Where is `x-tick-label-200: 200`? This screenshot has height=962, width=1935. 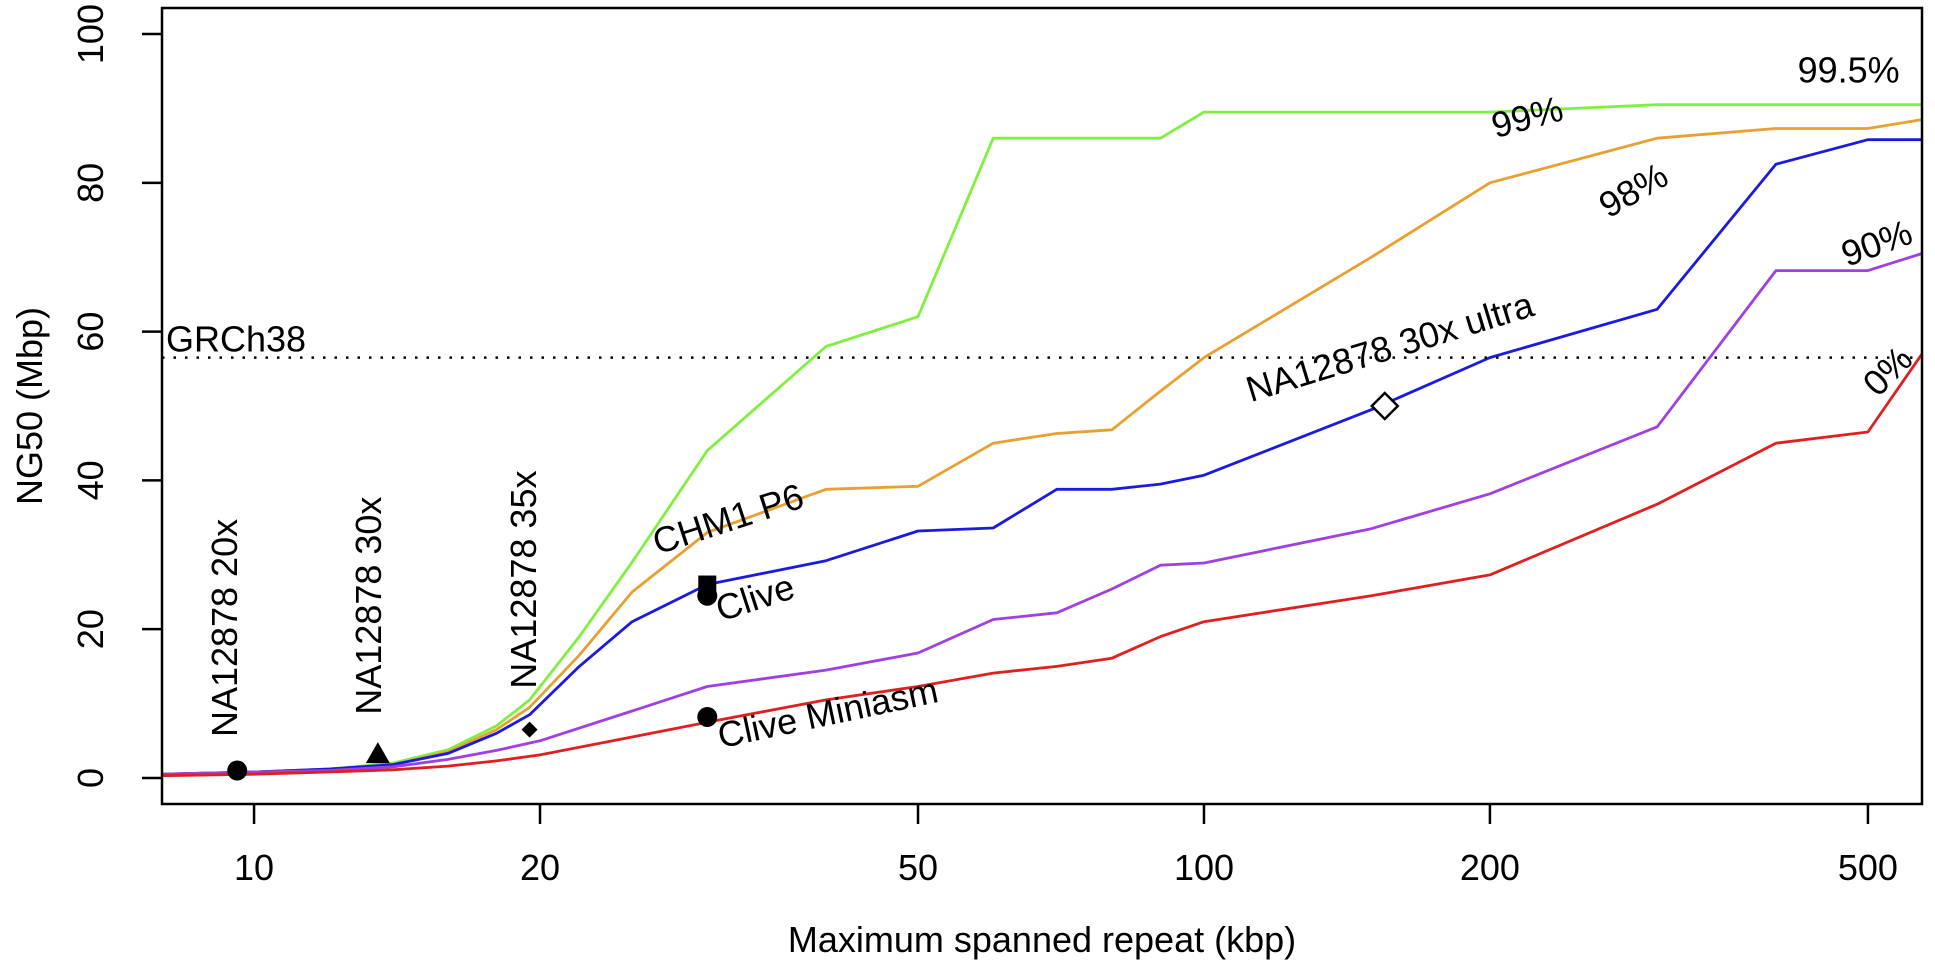 x-tick-label-200: 200 is located at coordinates (1490, 867).